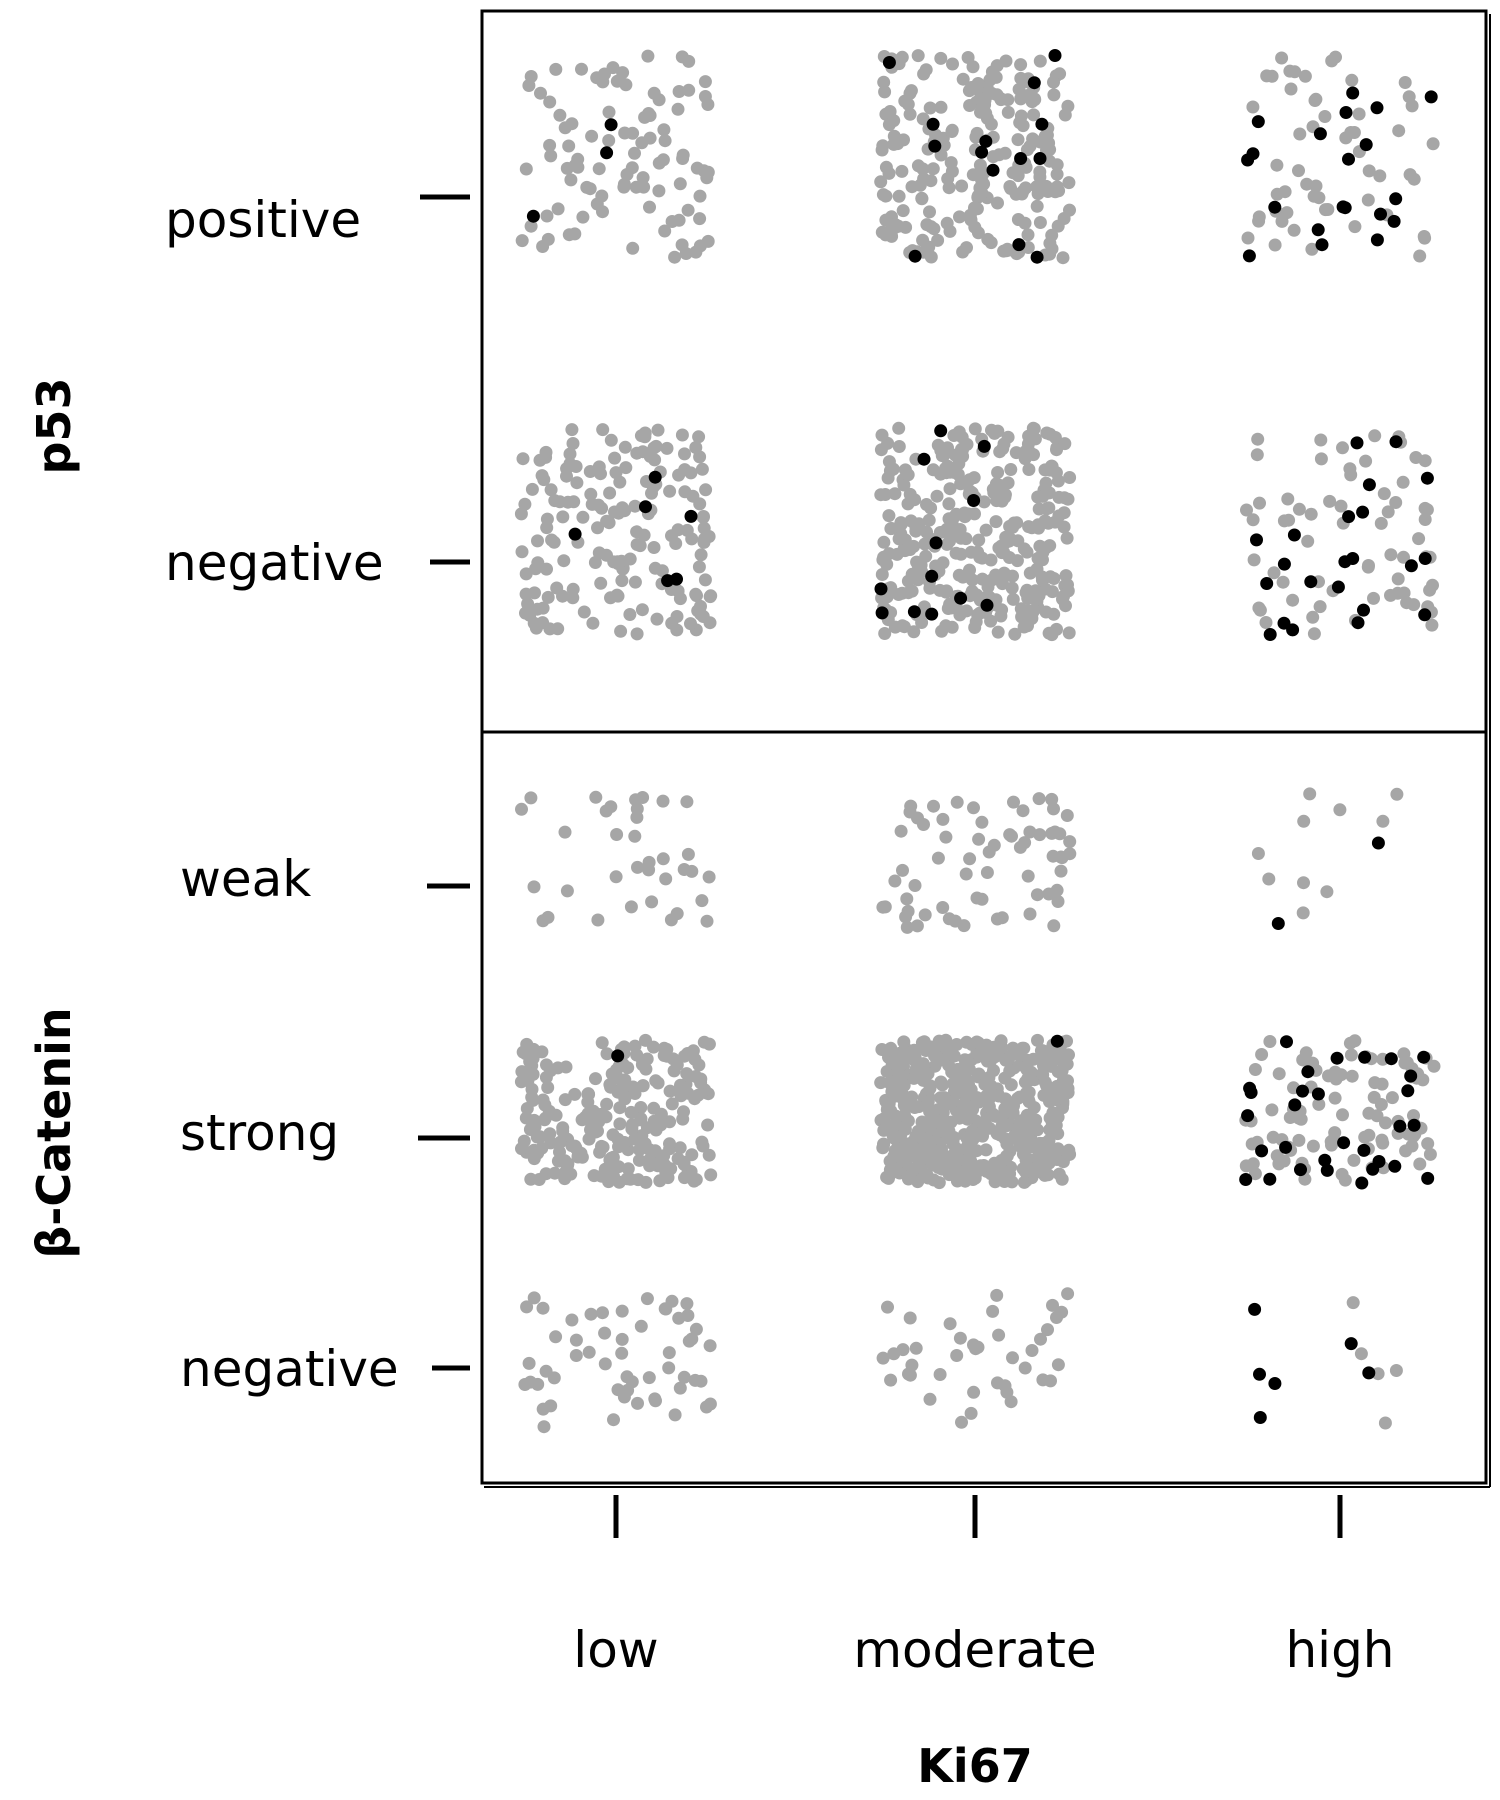 The image size is (1500, 1800). Describe the element at coordinates (1258, 122) in the screenshot. I see `point-black-p53-positive-high` at that location.